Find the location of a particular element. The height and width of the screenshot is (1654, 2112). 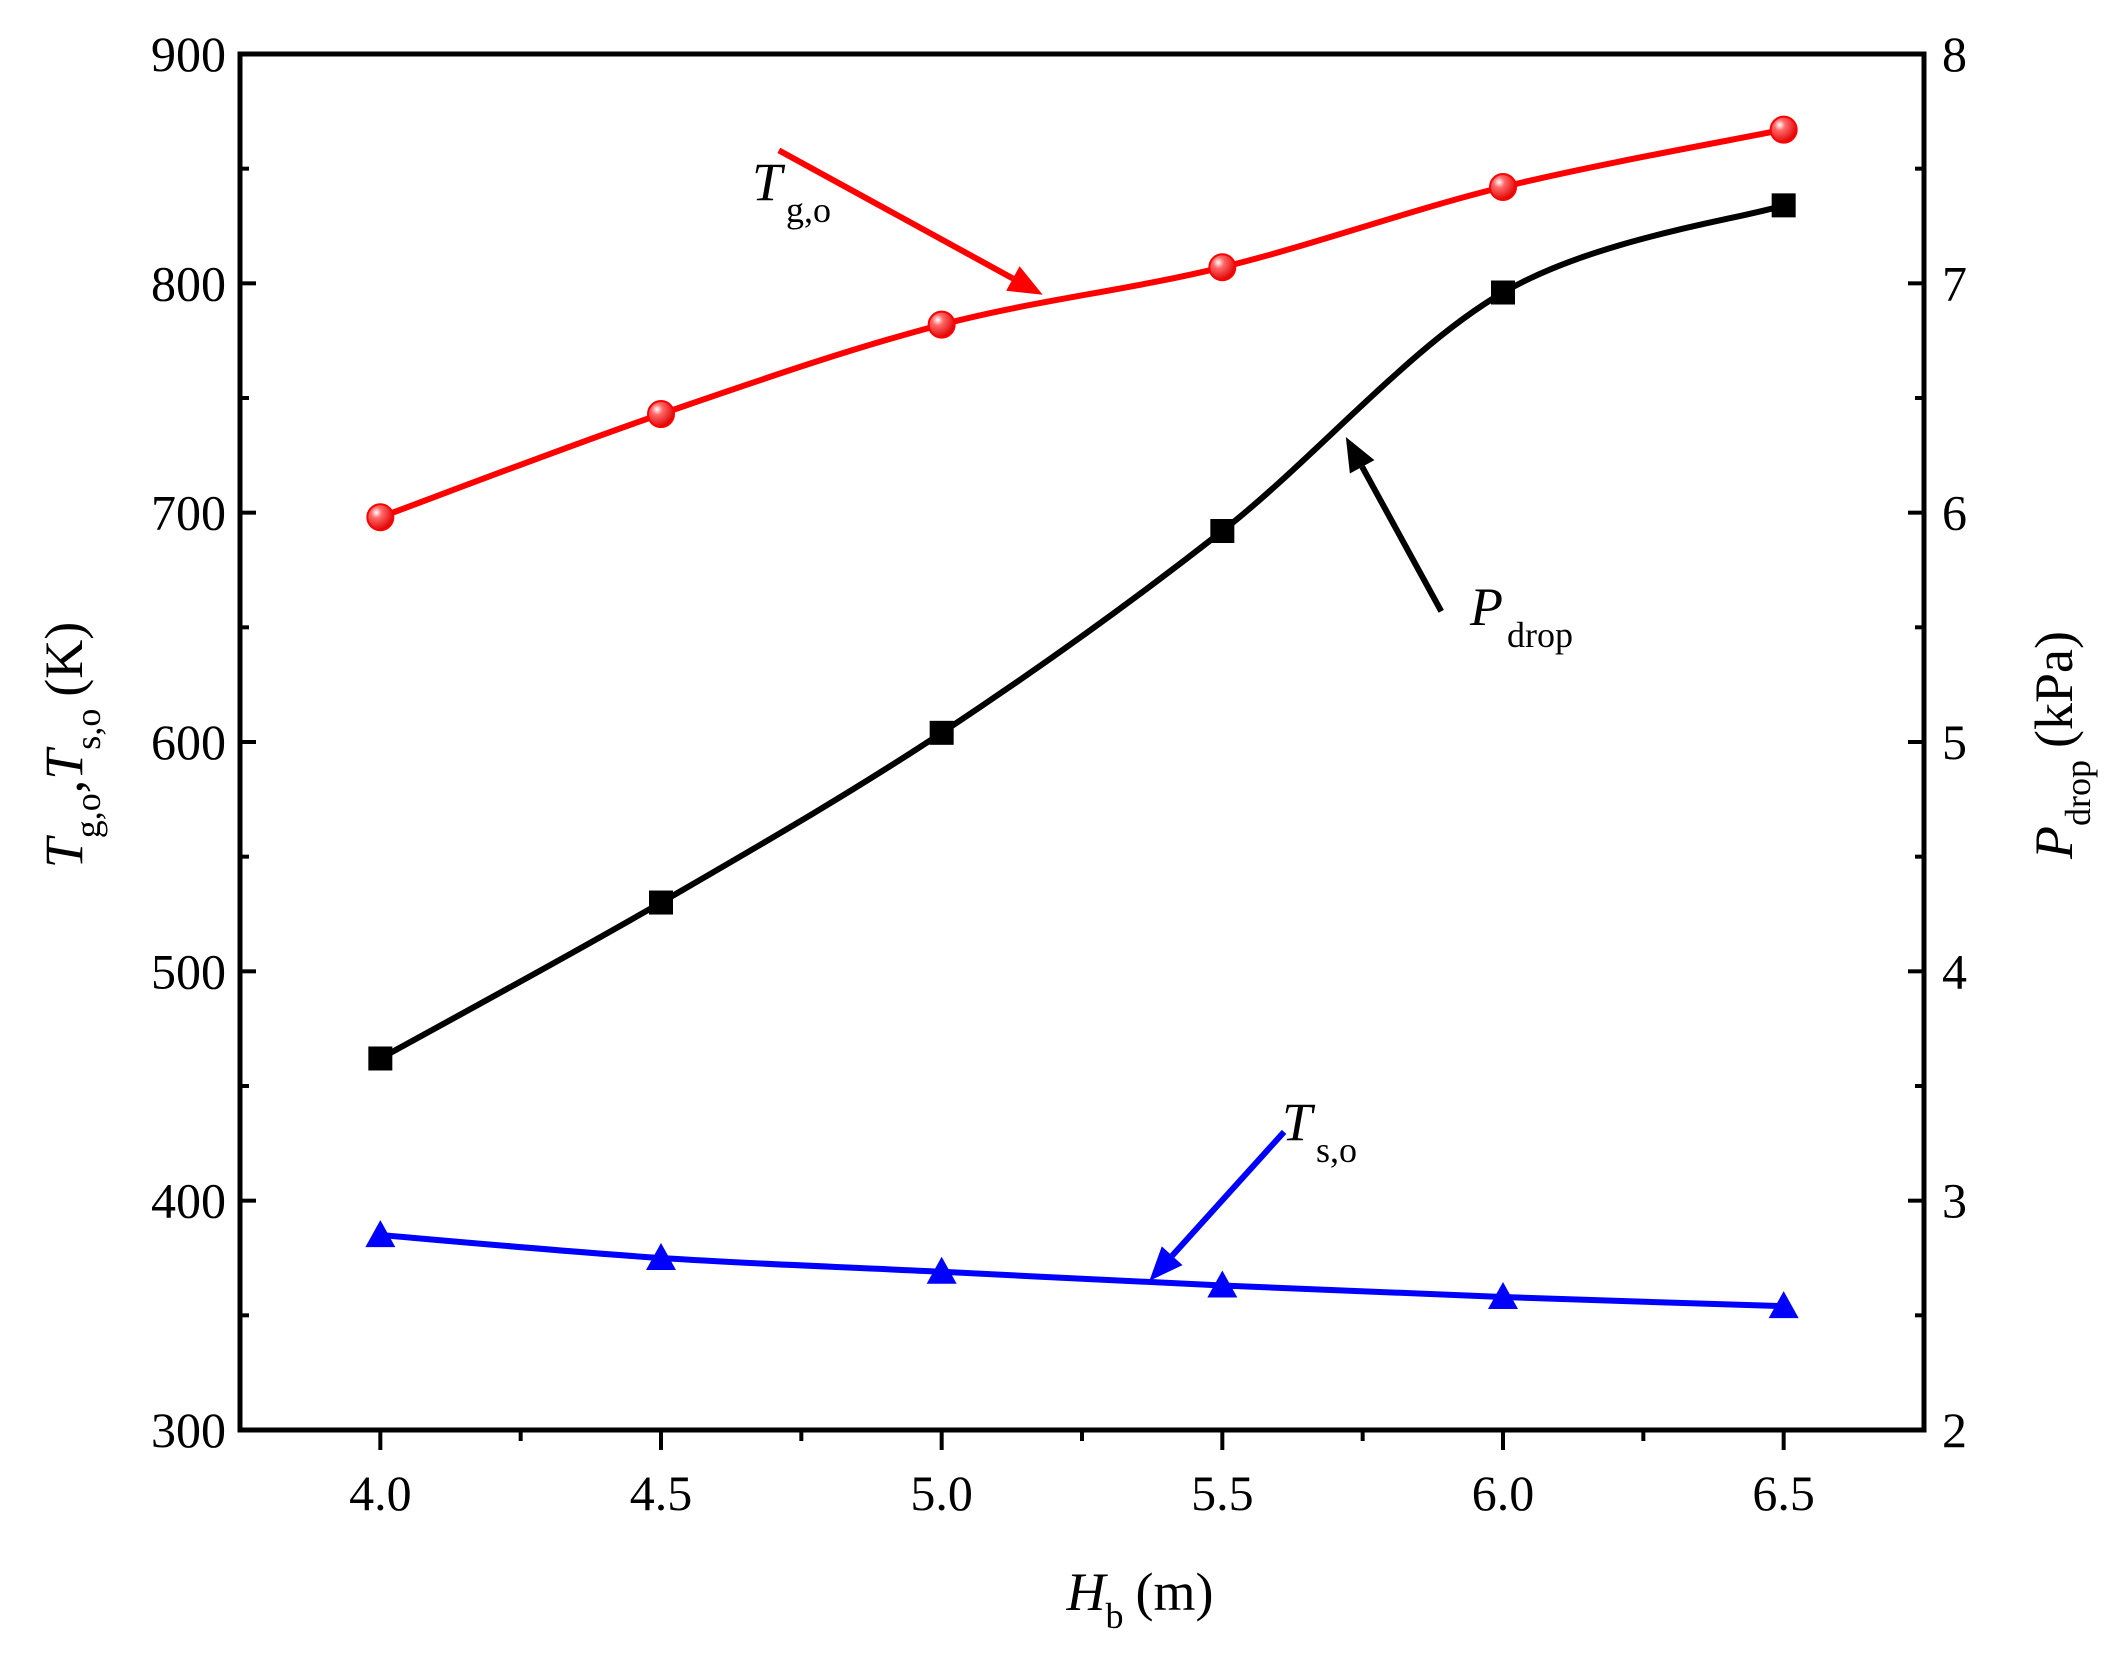

y-right-axis-title: Pdrop(kPa) is located at coordinates (2061, 745).